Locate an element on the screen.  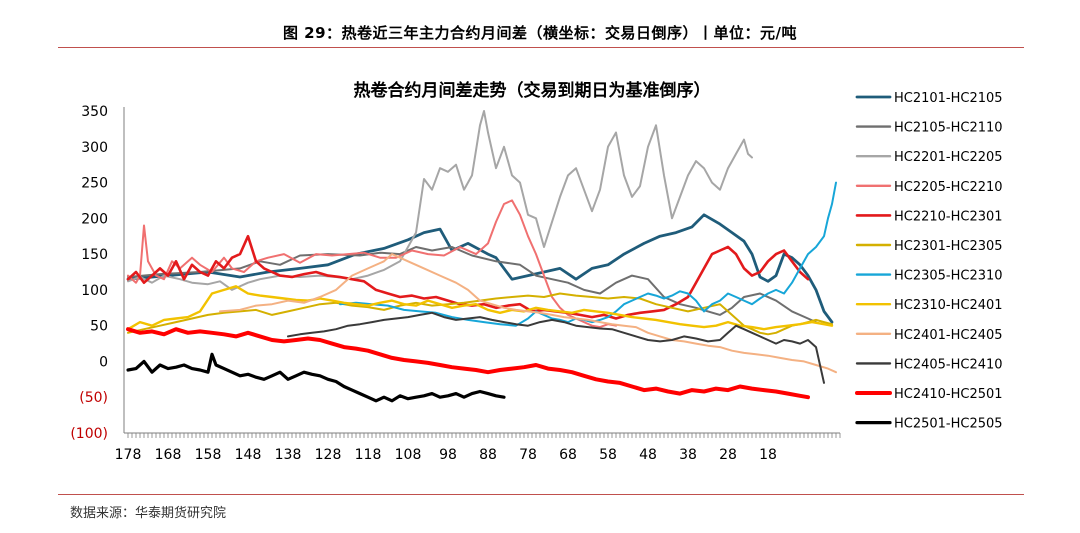
legend-label: HC2210-HC2301 is located at coordinates (948, 216).